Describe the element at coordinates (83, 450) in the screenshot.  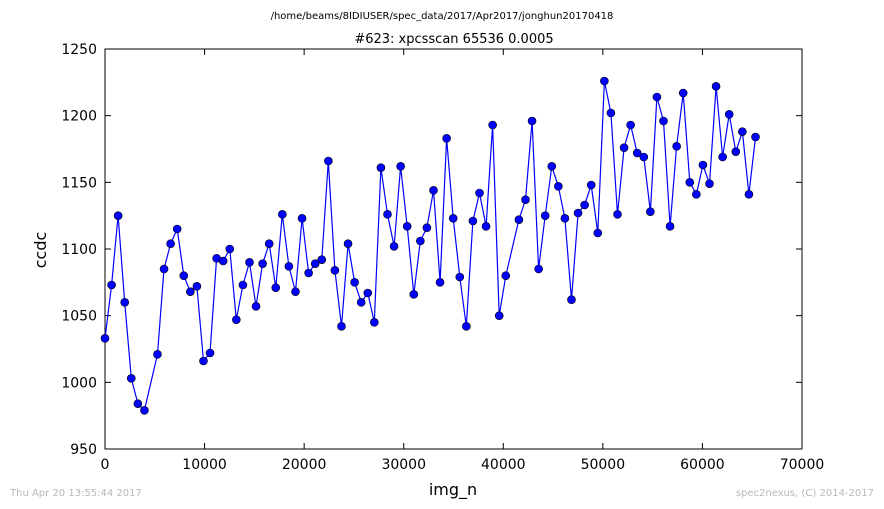
I see `y-tick-label: 950` at that location.